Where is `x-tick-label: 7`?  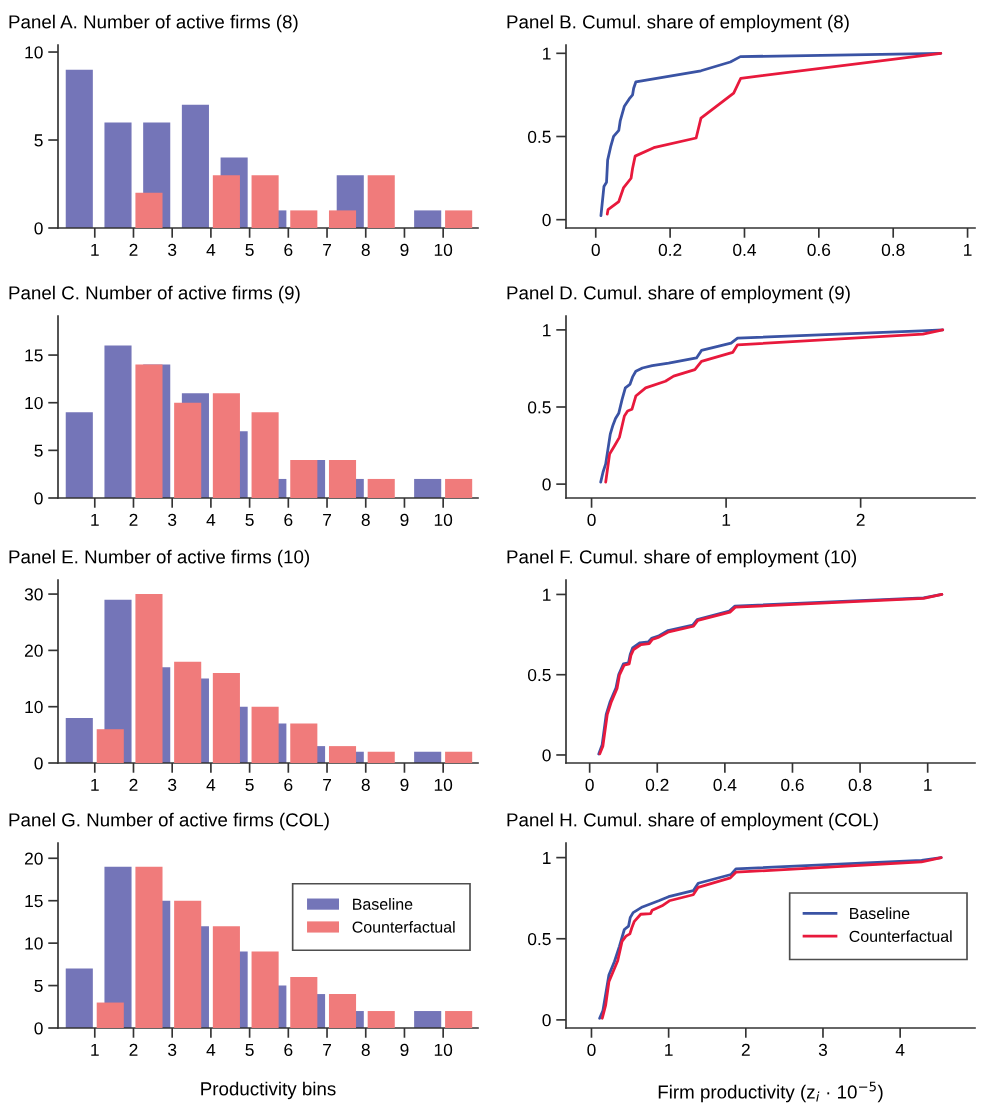 x-tick-label: 7 is located at coordinates (327, 1049).